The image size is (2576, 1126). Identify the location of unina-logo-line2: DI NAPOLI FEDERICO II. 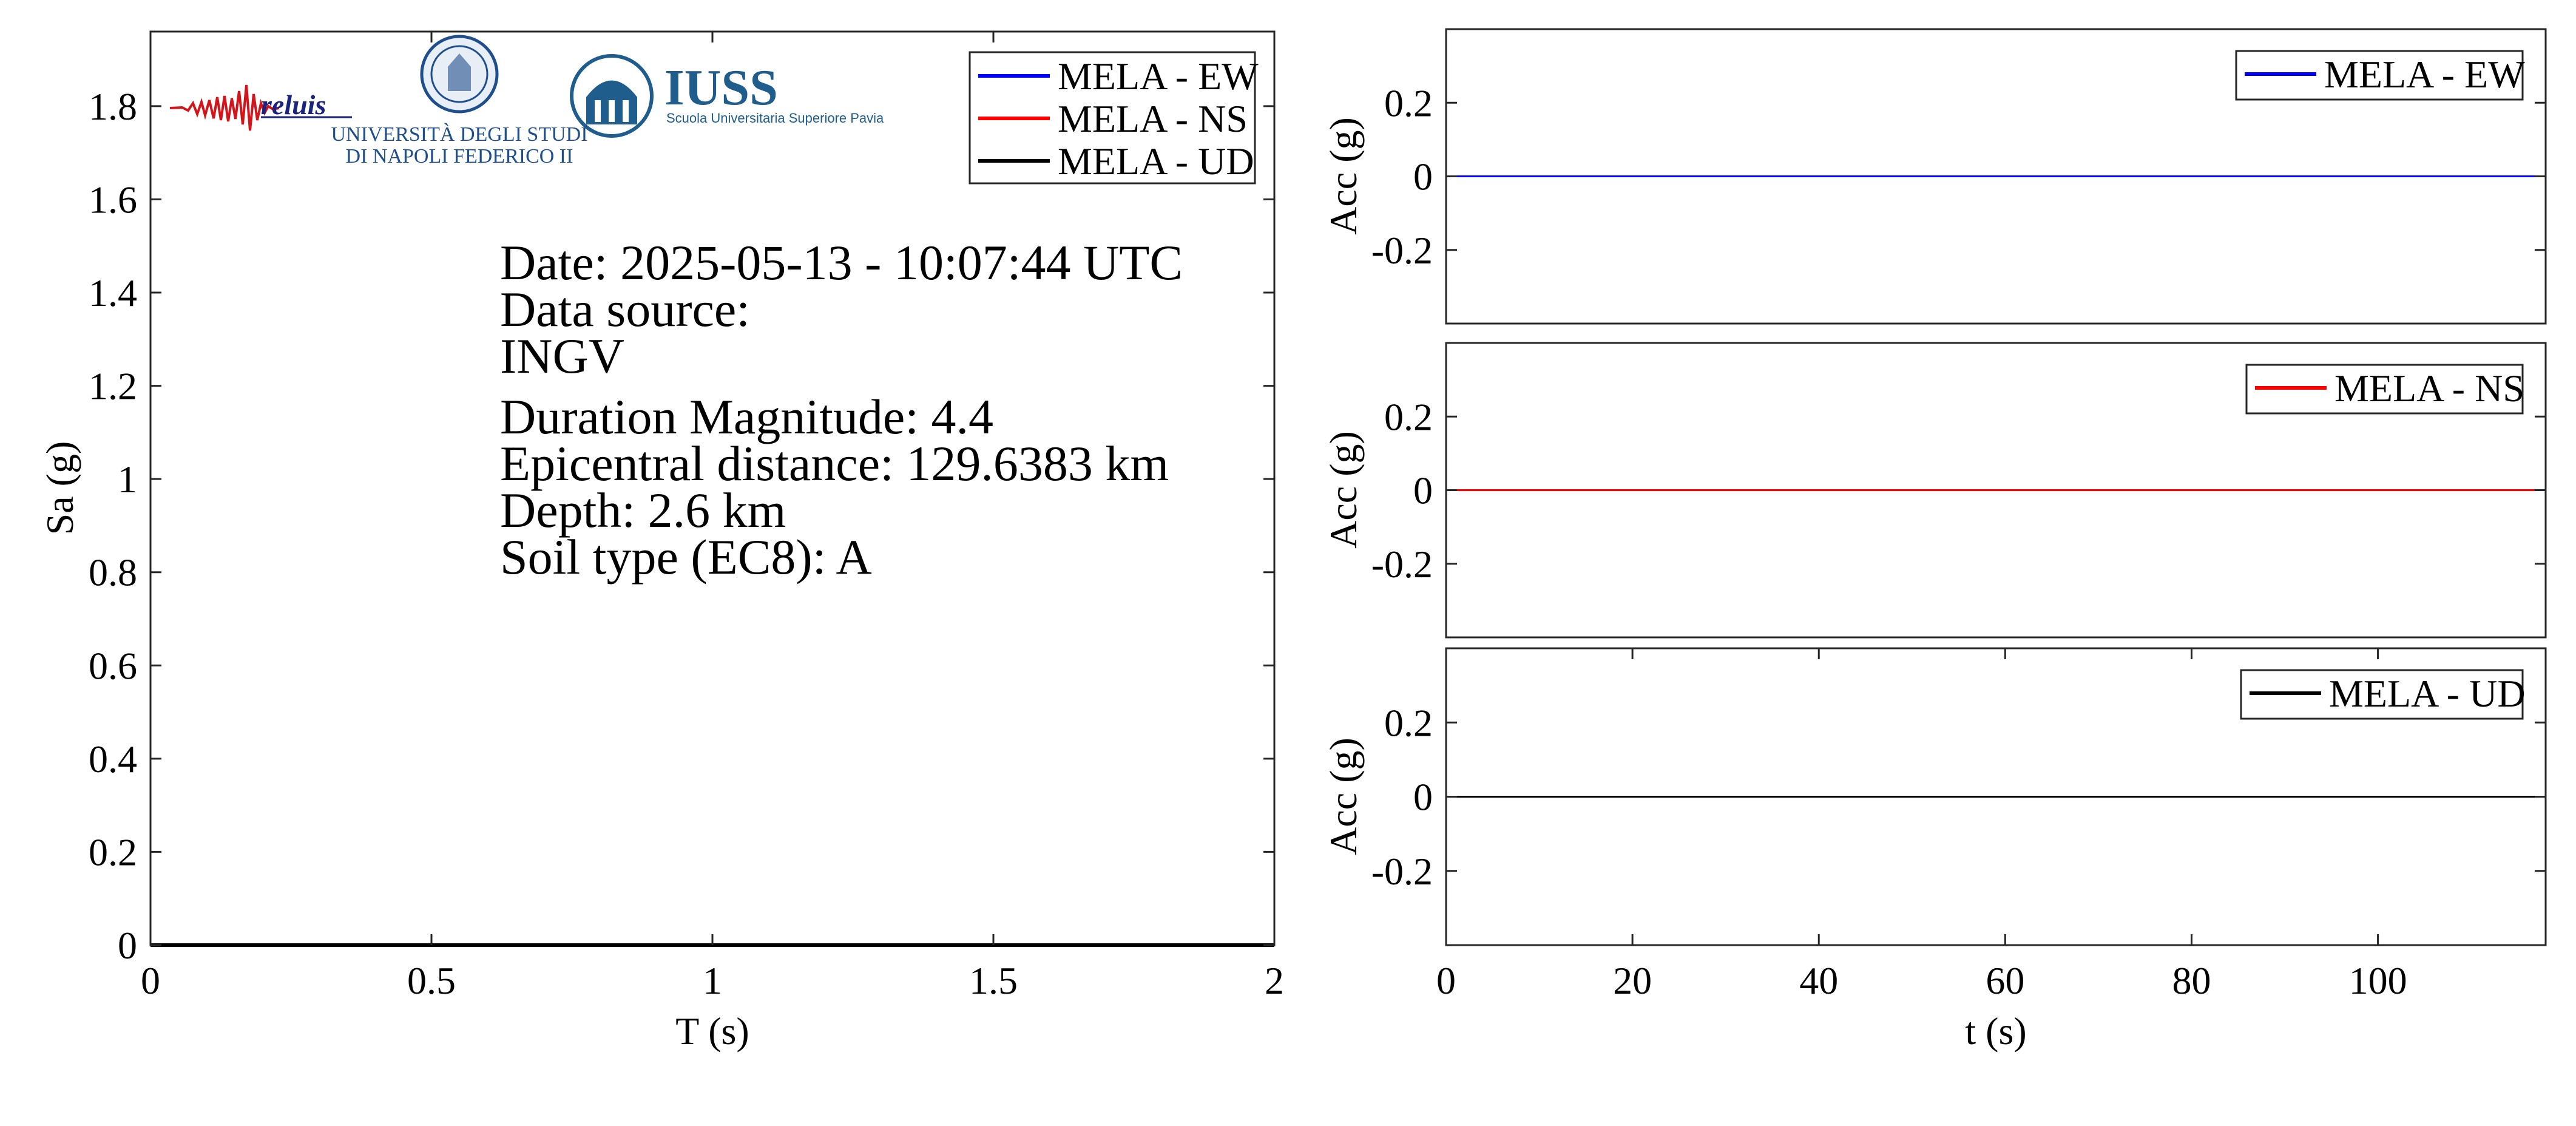
(459, 156).